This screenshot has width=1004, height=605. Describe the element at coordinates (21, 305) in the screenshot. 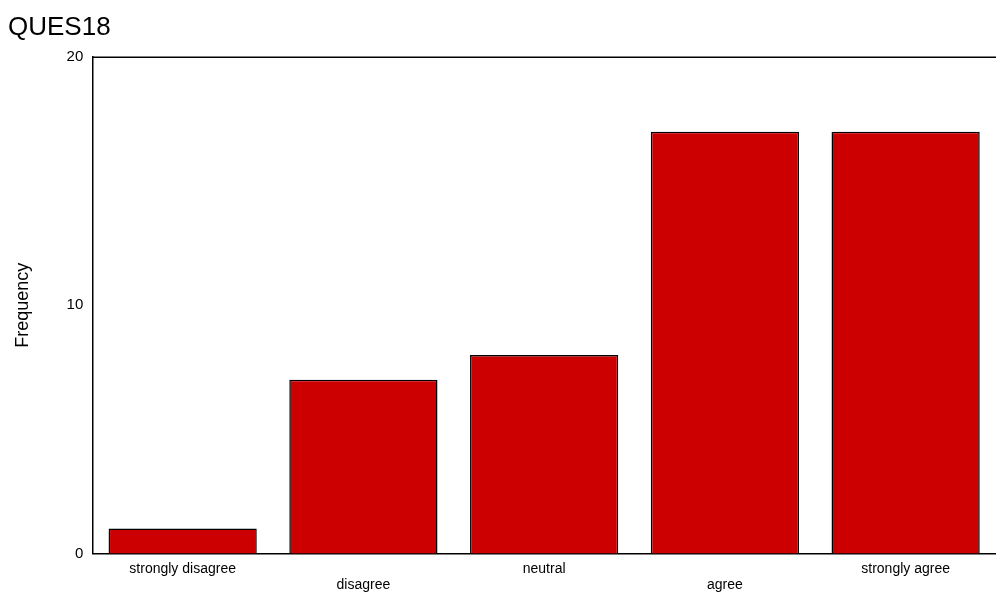

I see `y-axis-title: Frequency` at that location.